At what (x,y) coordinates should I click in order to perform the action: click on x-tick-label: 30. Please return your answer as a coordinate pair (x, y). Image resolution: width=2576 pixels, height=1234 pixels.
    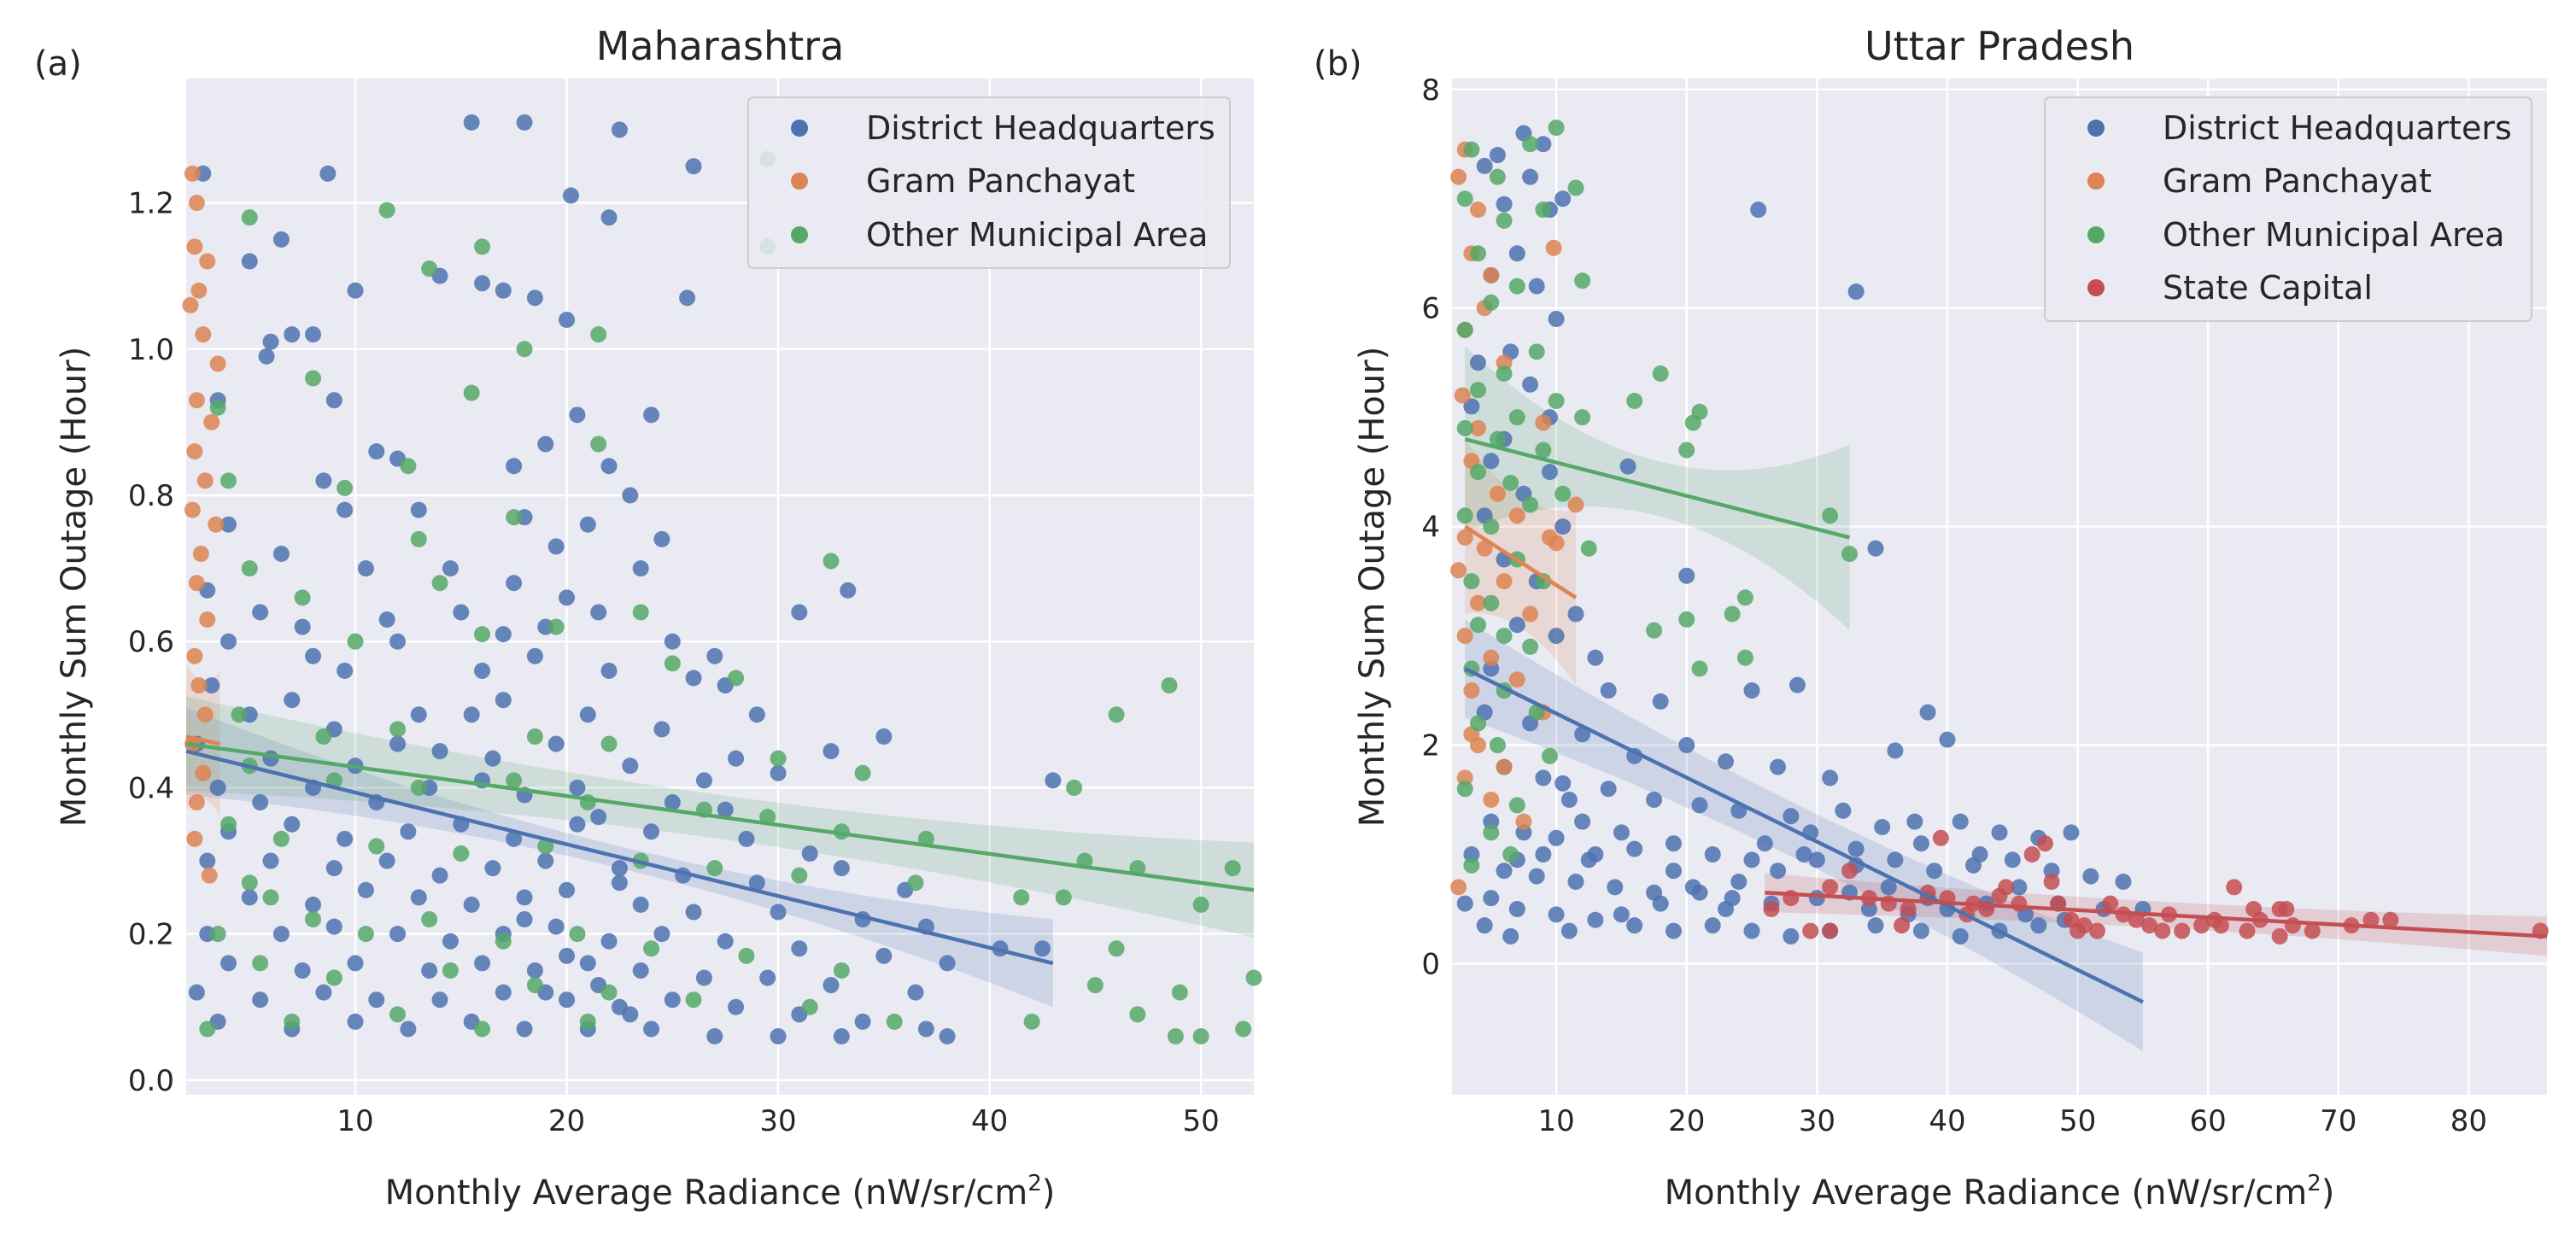
    Looking at the image, I should click on (777, 1121).